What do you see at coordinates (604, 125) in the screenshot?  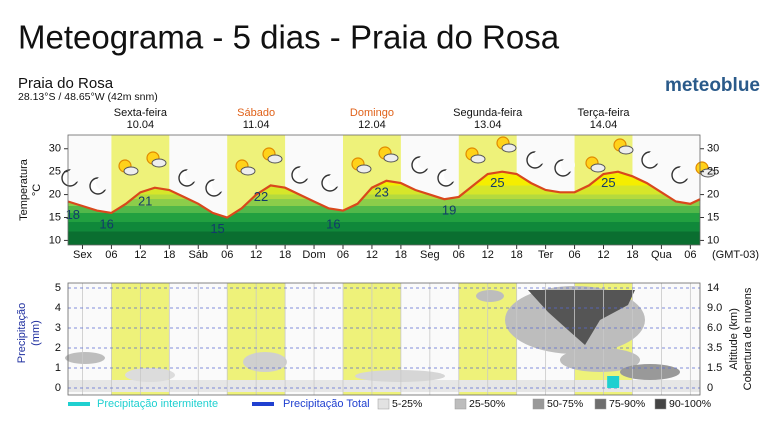 I see `day-date: 14.04` at bounding box center [604, 125].